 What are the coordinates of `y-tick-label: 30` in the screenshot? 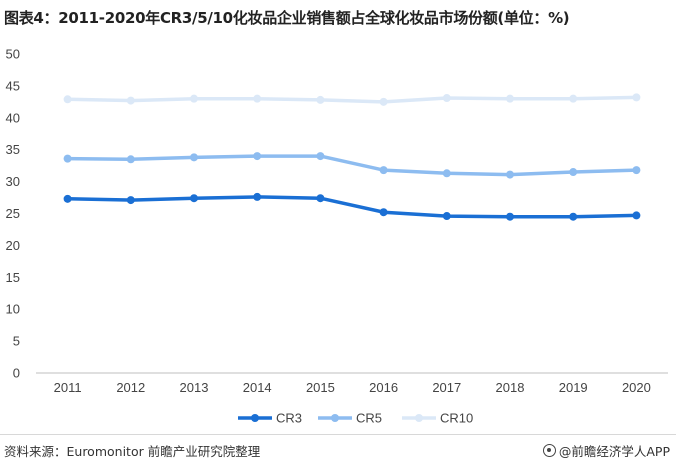 It's located at (13, 181).